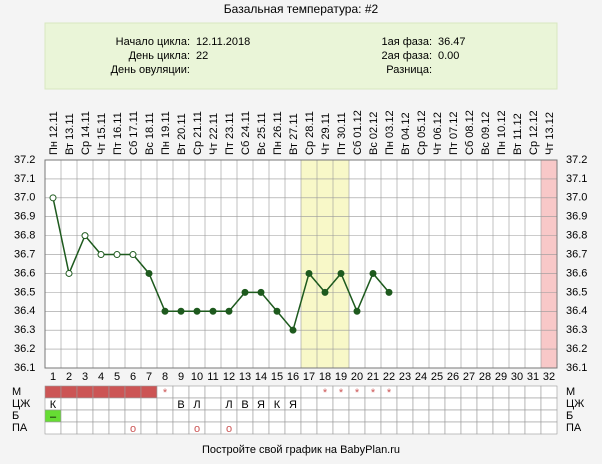 This screenshot has height=464, width=602. I want to click on y-tick-label: 36.9, so click(24, 217).